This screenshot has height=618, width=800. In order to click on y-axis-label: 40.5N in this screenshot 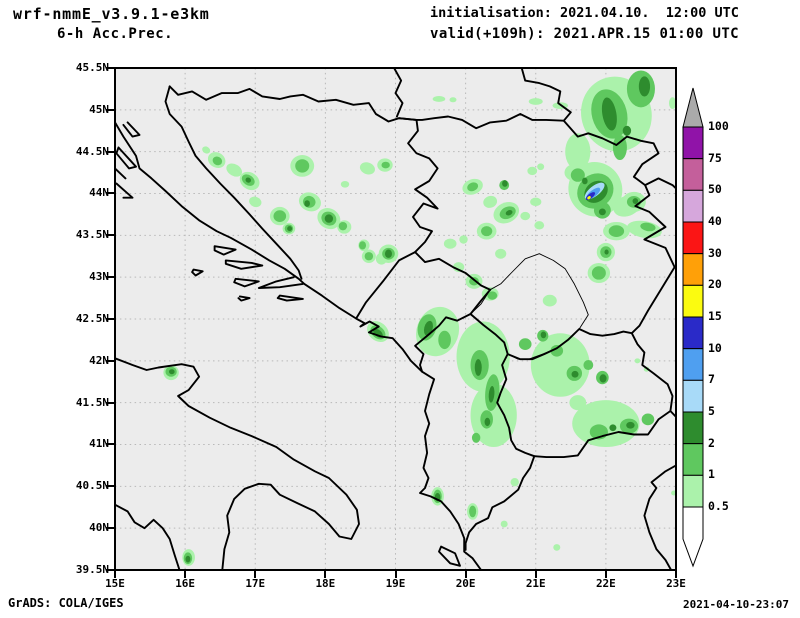, I will do `click(92, 486)`.